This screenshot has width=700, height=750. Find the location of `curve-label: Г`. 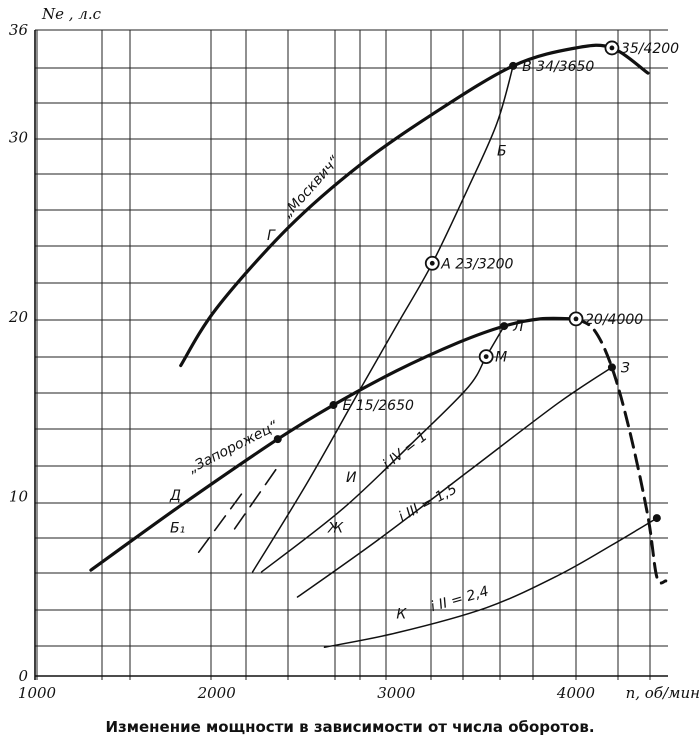

curve-label: Г is located at coordinates (271, 236).